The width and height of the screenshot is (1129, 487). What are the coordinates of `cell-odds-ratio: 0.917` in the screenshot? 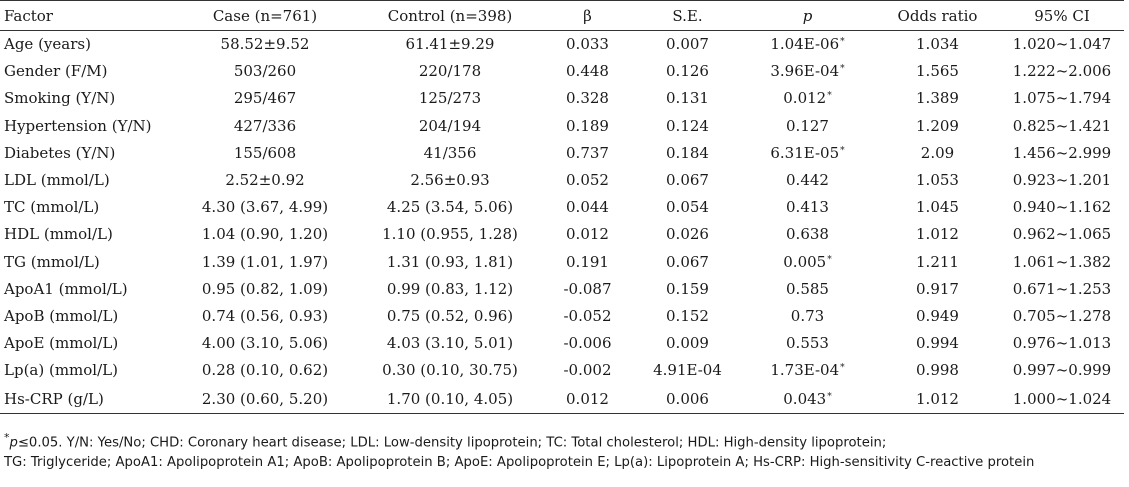 It's located at (937, 288).